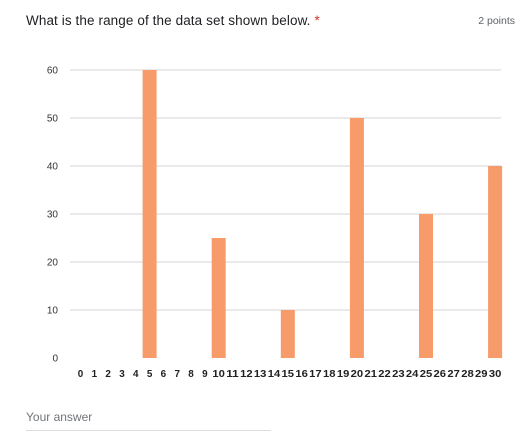 Image resolution: width=521 pixels, height=446 pixels. I want to click on x-tick-label: 1, so click(95, 374).